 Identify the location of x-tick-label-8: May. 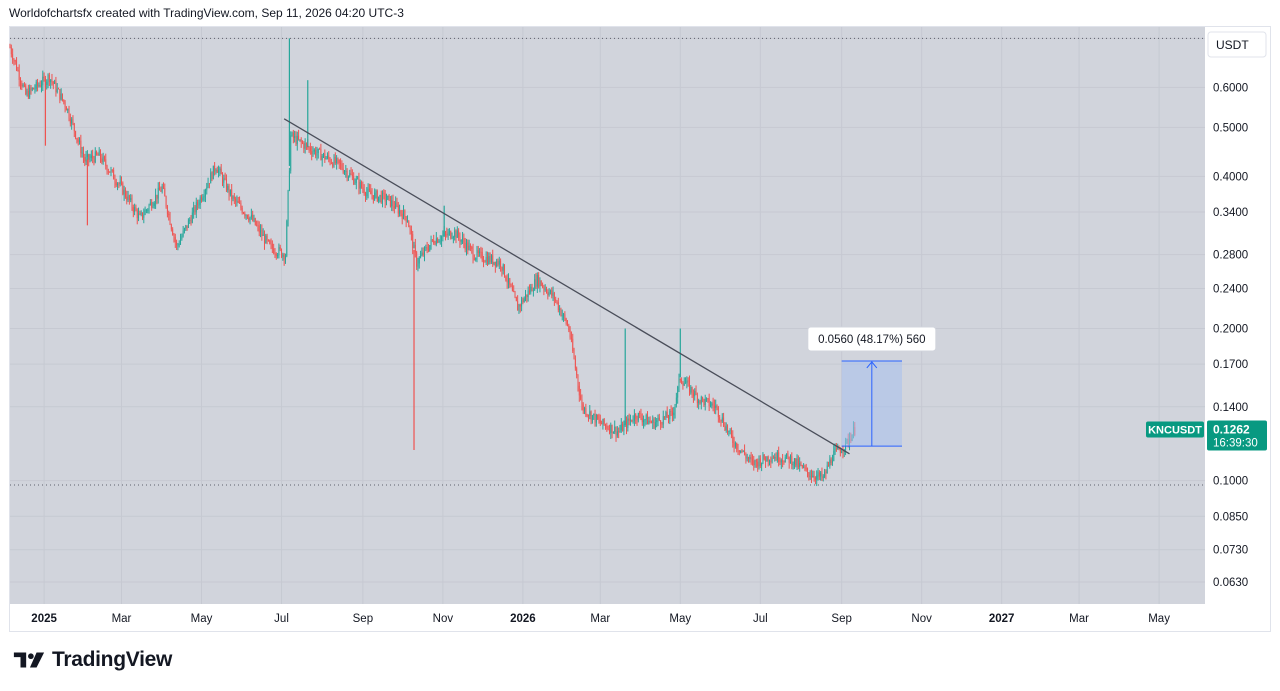
(680, 619).